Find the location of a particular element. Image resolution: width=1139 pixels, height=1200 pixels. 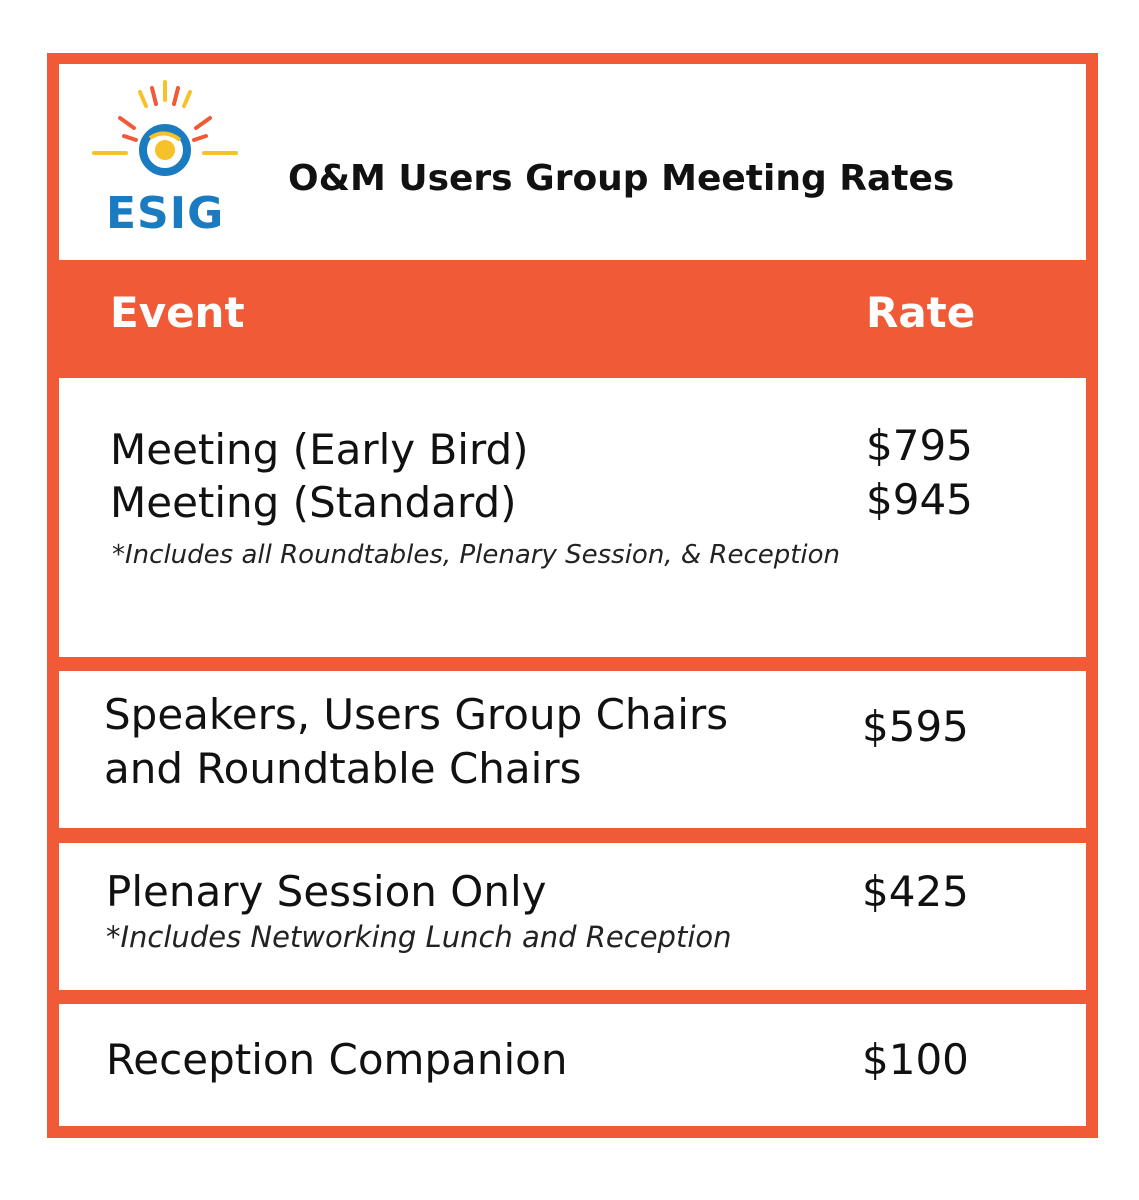

event-label: Plenary Session Only is located at coordinates (326, 891).